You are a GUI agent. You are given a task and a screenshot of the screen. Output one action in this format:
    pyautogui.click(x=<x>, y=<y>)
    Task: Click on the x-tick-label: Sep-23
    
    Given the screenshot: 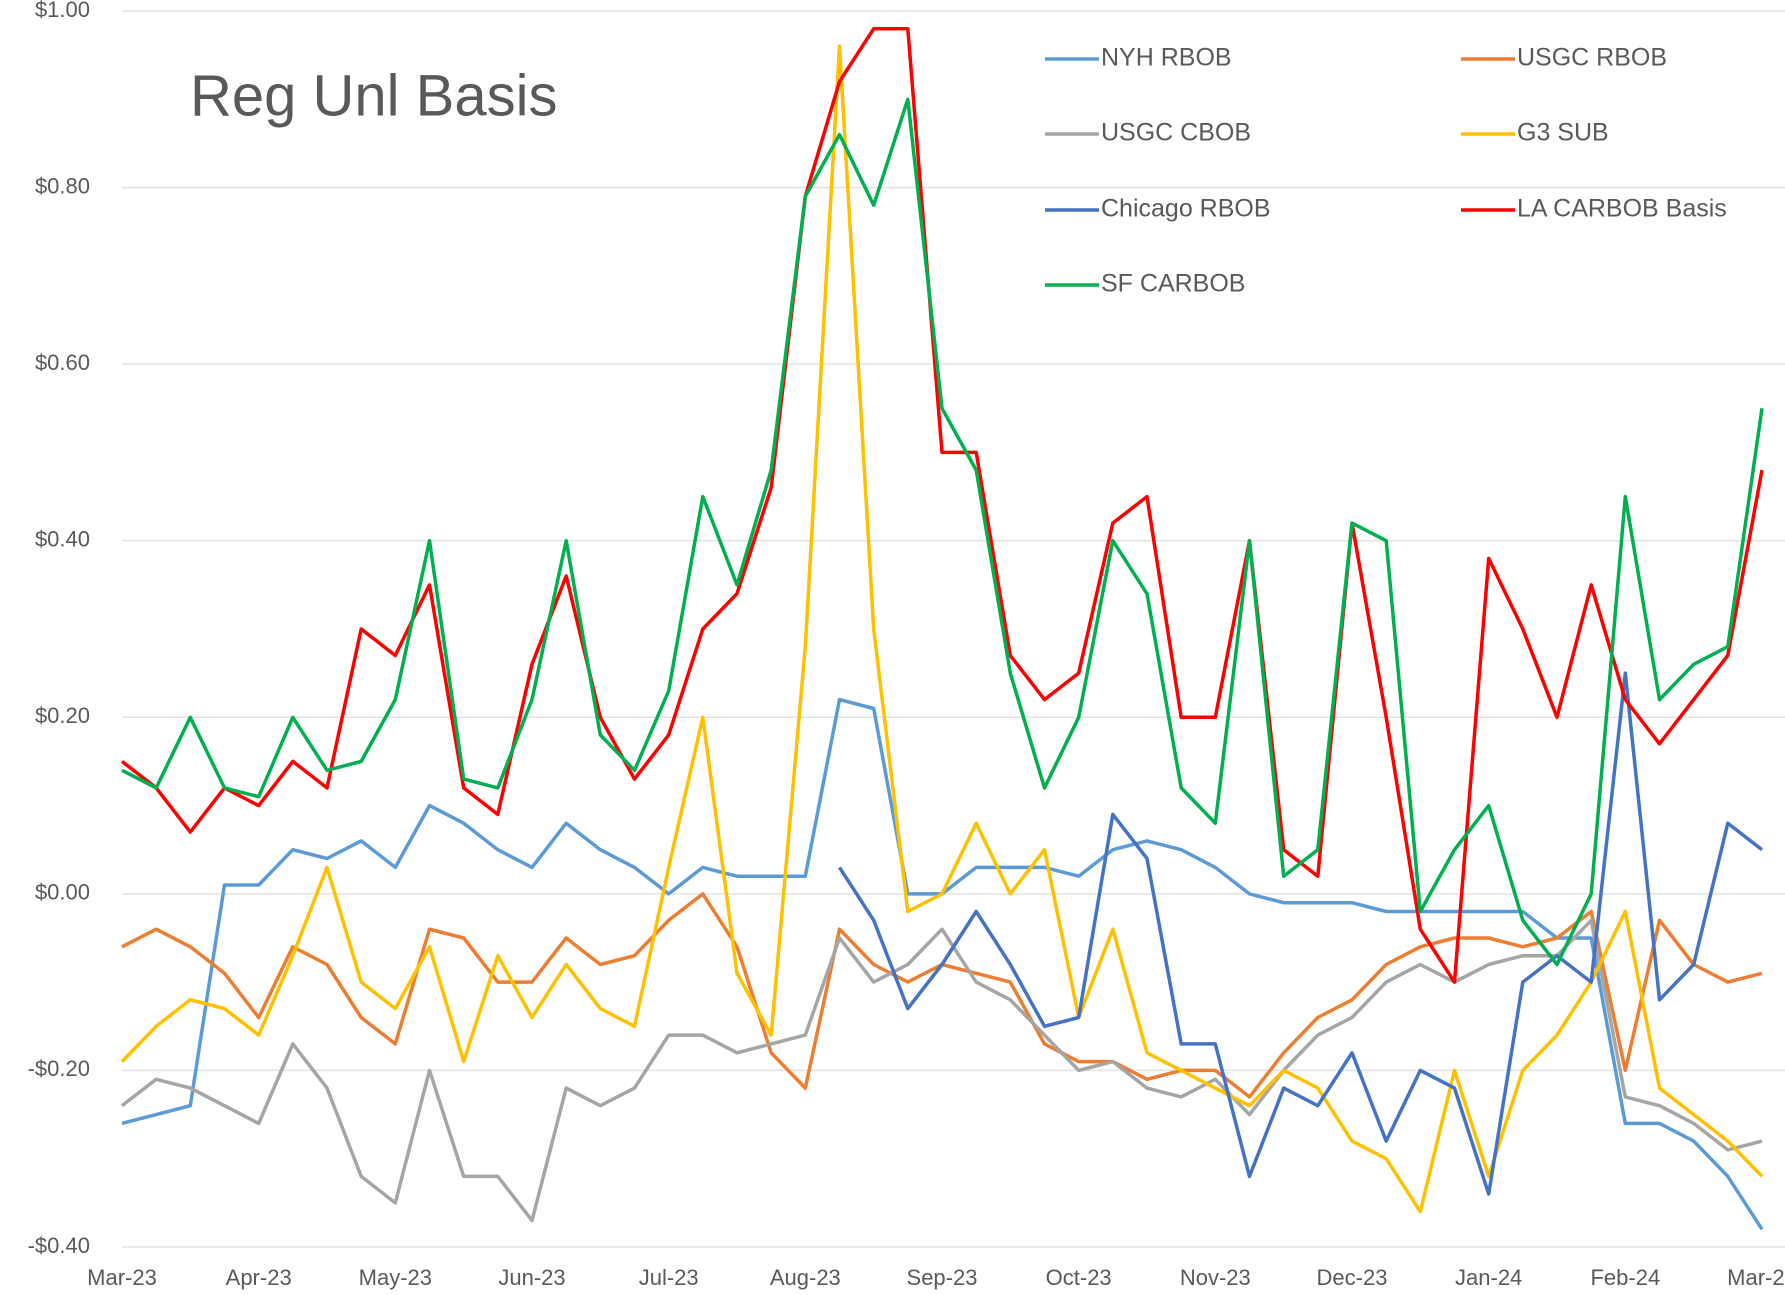 What is the action you would take?
    pyautogui.click(x=942, y=1277)
    